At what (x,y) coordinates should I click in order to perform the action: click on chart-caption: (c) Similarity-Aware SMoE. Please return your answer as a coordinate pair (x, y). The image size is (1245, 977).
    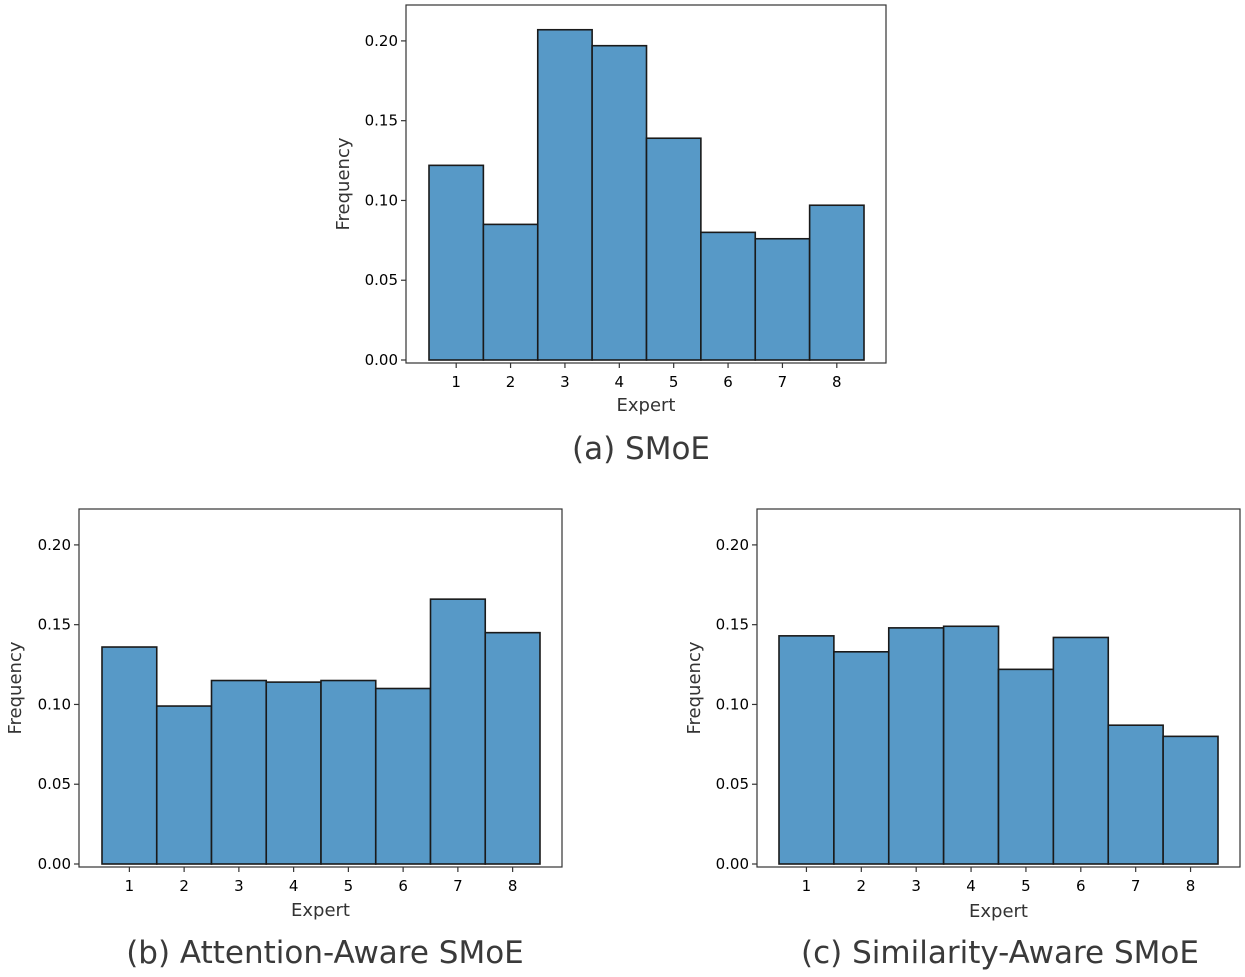
    Looking at the image, I should click on (1000, 953).